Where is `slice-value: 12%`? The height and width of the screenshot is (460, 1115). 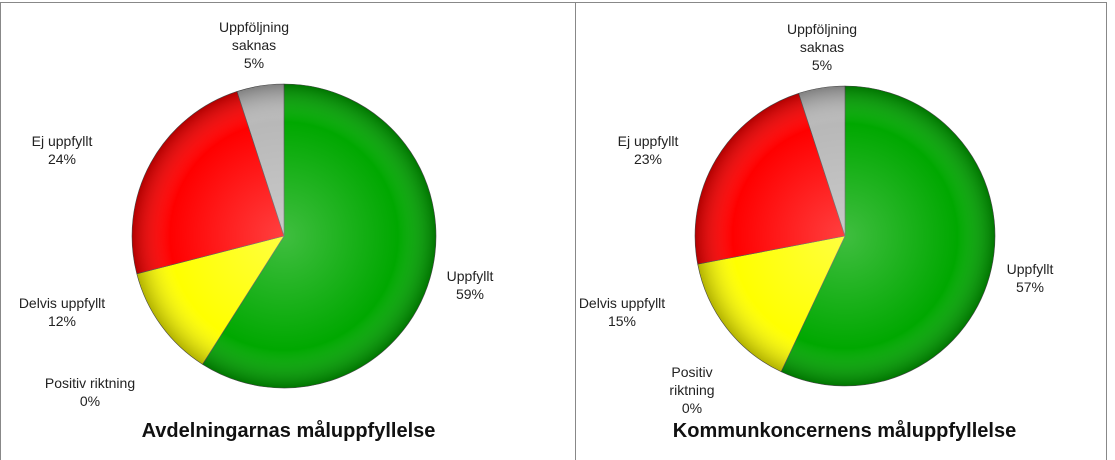 slice-value: 12% is located at coordinates (62, 321).